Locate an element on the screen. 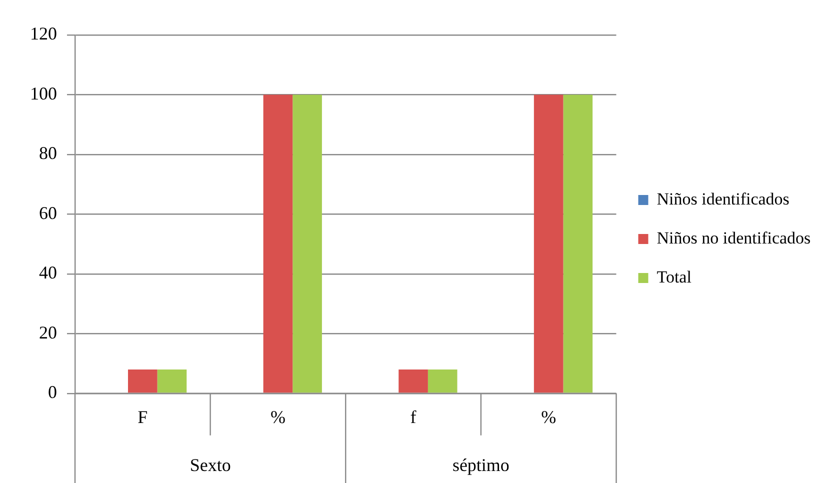 This screenshot has height=483, width=839. text: Sexto is located at coordinates (210, 465).